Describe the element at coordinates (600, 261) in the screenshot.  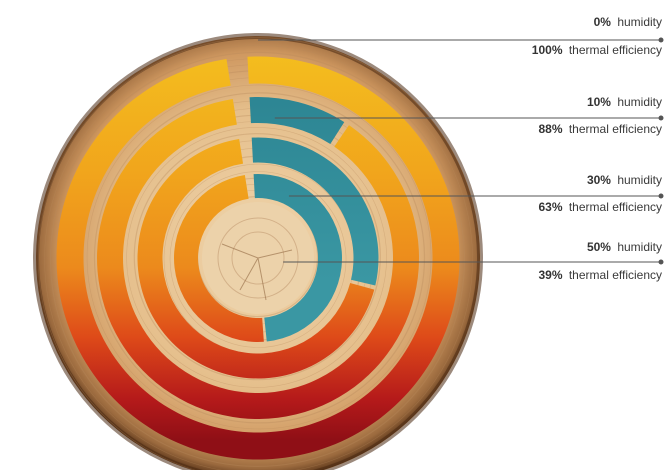
I see `label-group-3: 50% humidity 39% thermal efficiency` at that location.